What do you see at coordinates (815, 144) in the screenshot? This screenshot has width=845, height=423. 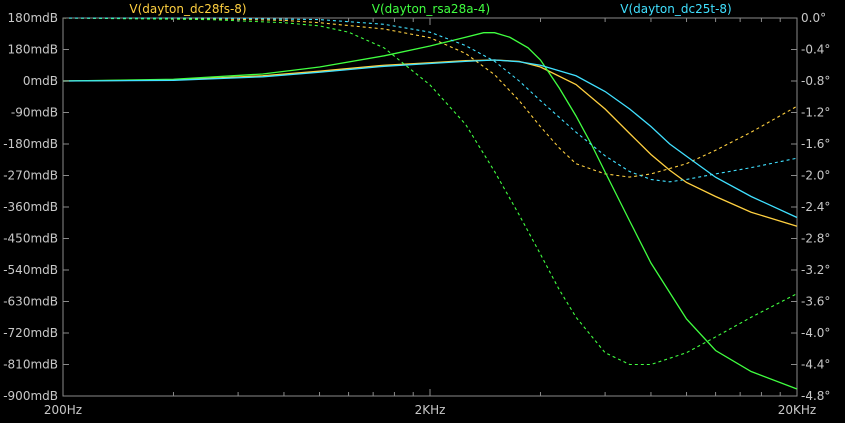 I see `y-right-tick-label: -1.6°` at bounding box center [815, 144].